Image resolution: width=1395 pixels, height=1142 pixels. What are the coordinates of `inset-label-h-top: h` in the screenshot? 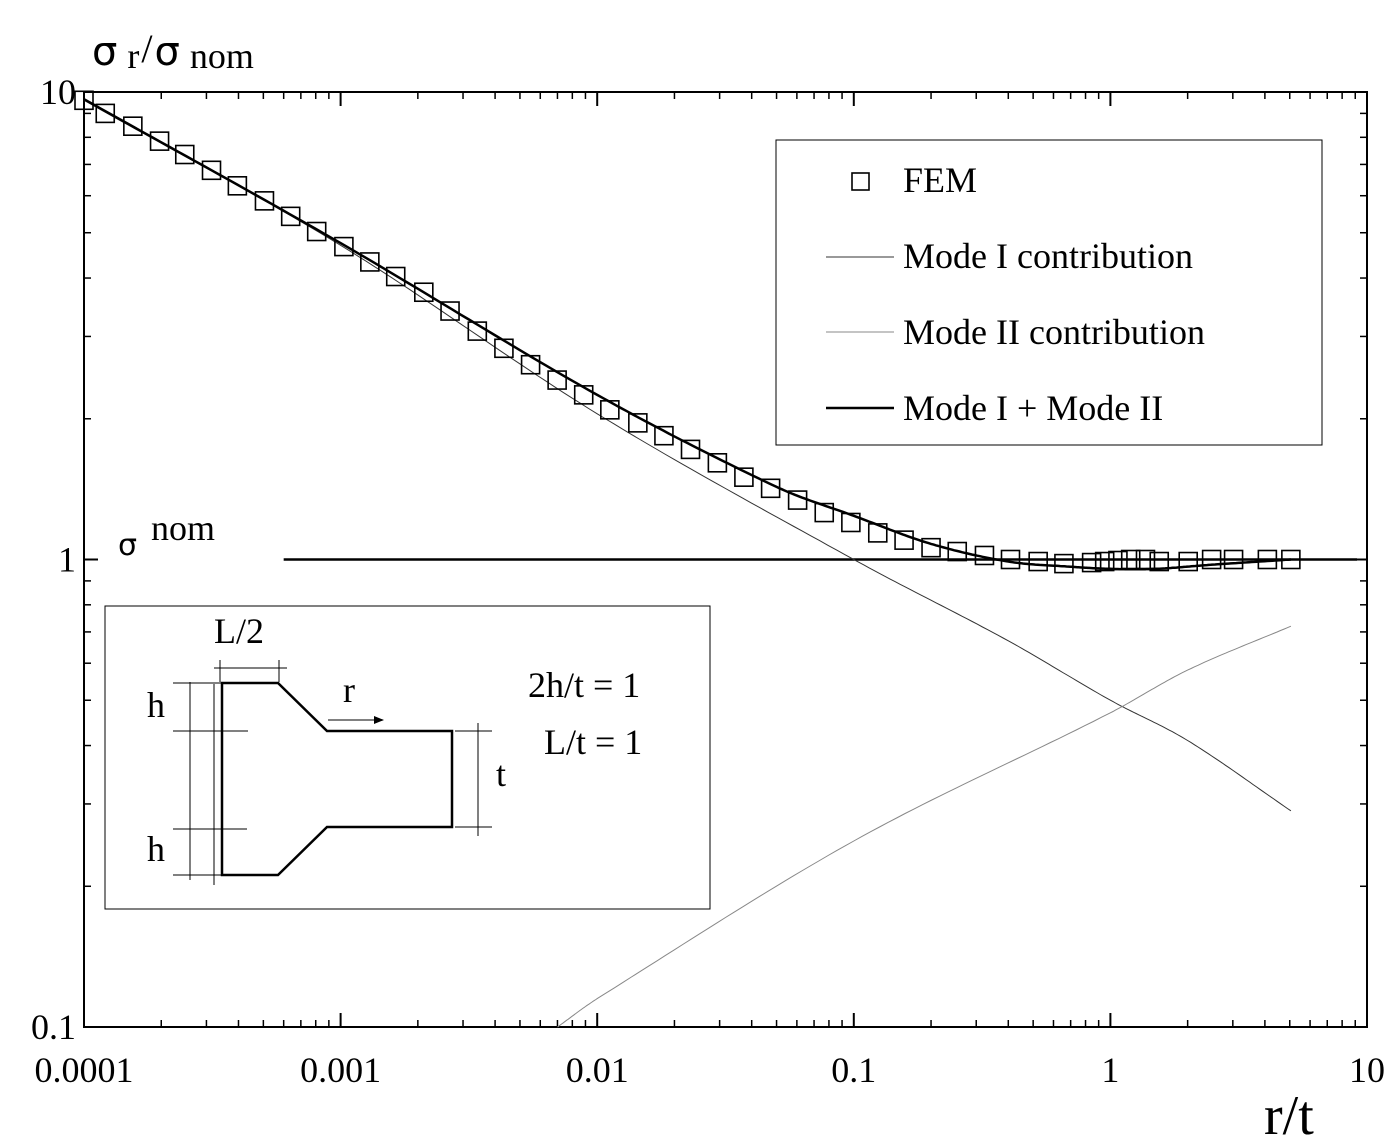 It's located at (156, 705).